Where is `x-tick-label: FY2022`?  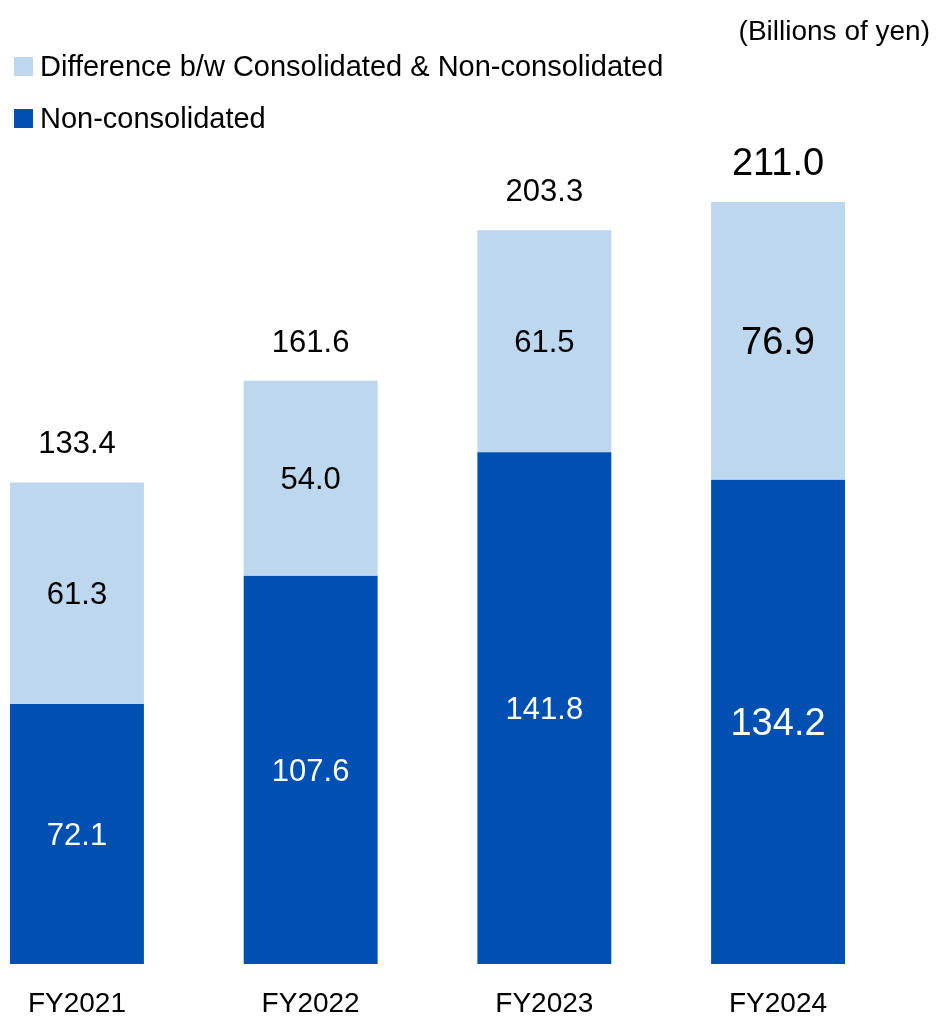
x-tick-label: FY2022 is located at coordinates (310, 1002).